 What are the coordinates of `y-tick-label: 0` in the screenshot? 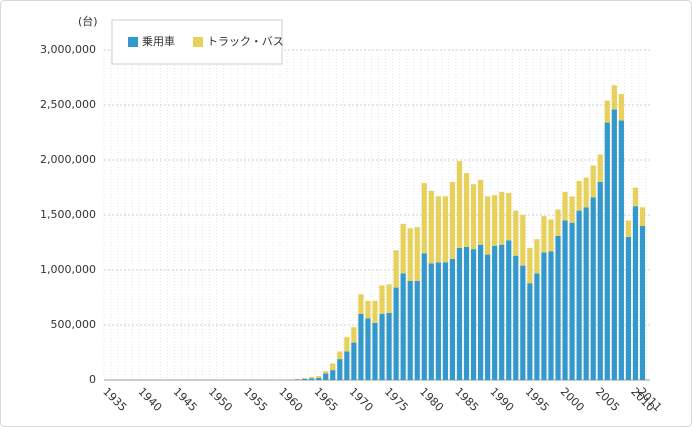 It's located at (92, 379).